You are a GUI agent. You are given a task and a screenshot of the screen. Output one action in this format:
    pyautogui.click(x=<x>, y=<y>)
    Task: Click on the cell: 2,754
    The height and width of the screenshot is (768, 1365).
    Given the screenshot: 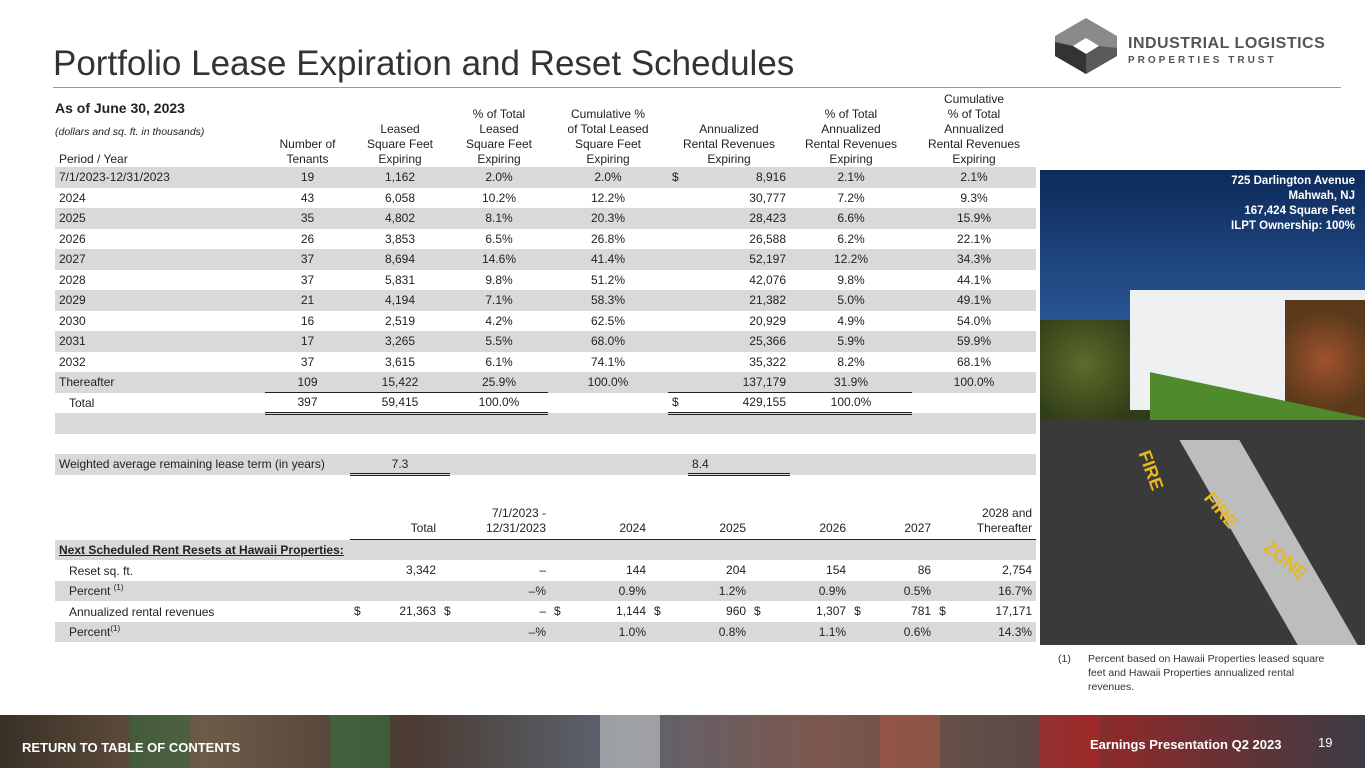 What is the action you would take?
    pyautogui.click(x=1017, y=570)
    